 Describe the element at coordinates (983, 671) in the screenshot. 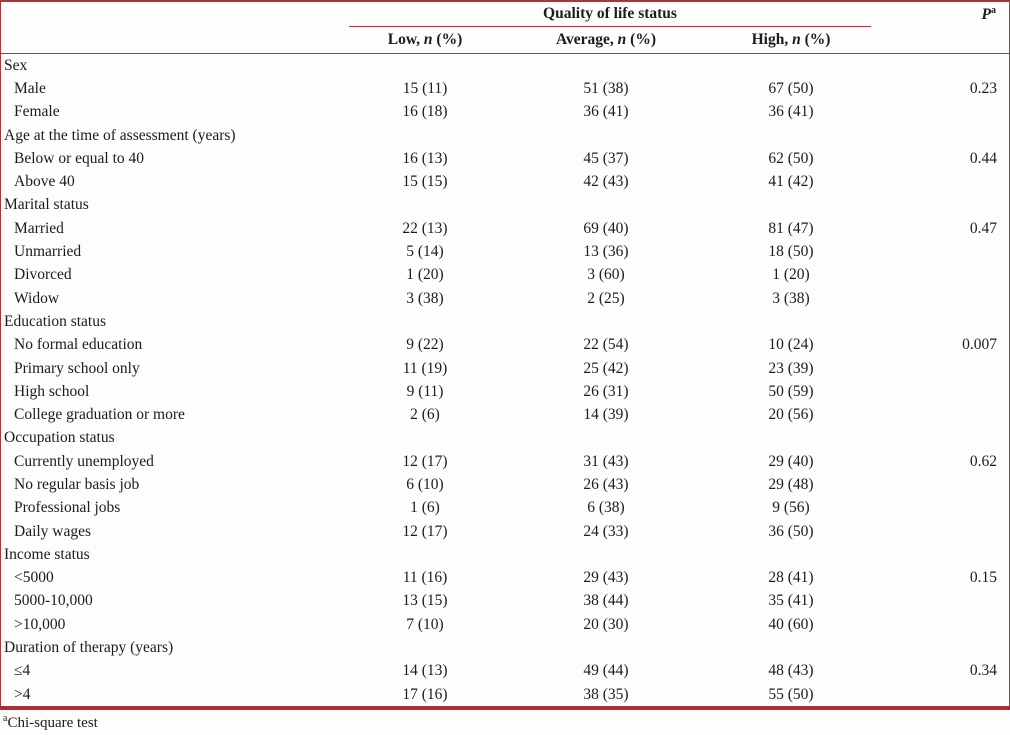

I see `cell-p: 0.34` at that location.